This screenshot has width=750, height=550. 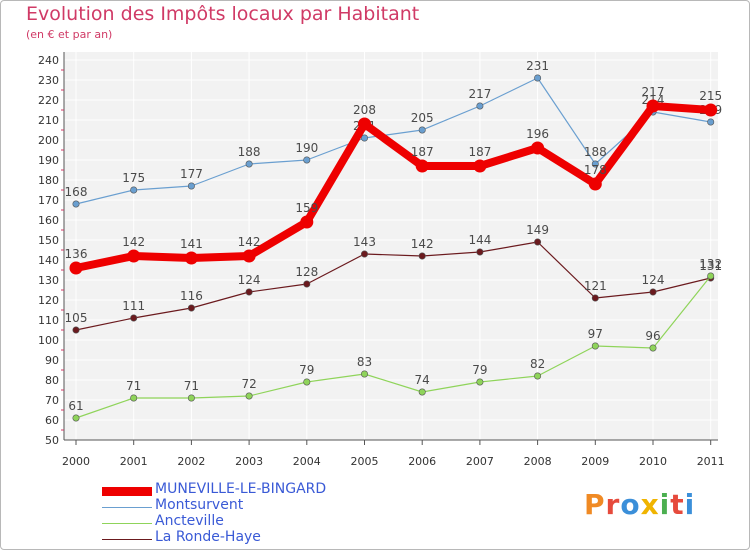 I want to click on y-tick-label: 110, so click(x=48, y=320).